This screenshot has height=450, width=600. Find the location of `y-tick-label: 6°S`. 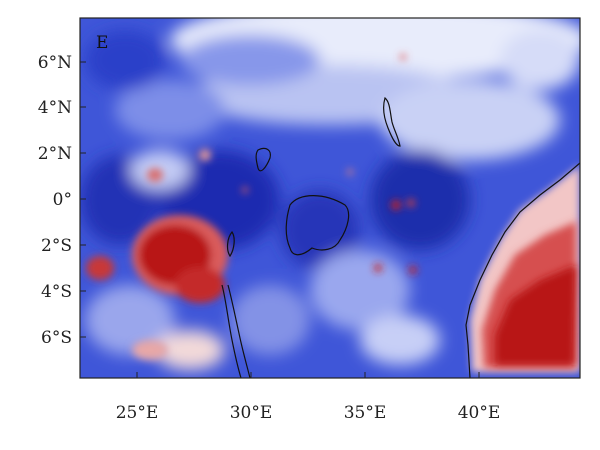

y-tick-label: 6°S is located at coordinates (56, 338).